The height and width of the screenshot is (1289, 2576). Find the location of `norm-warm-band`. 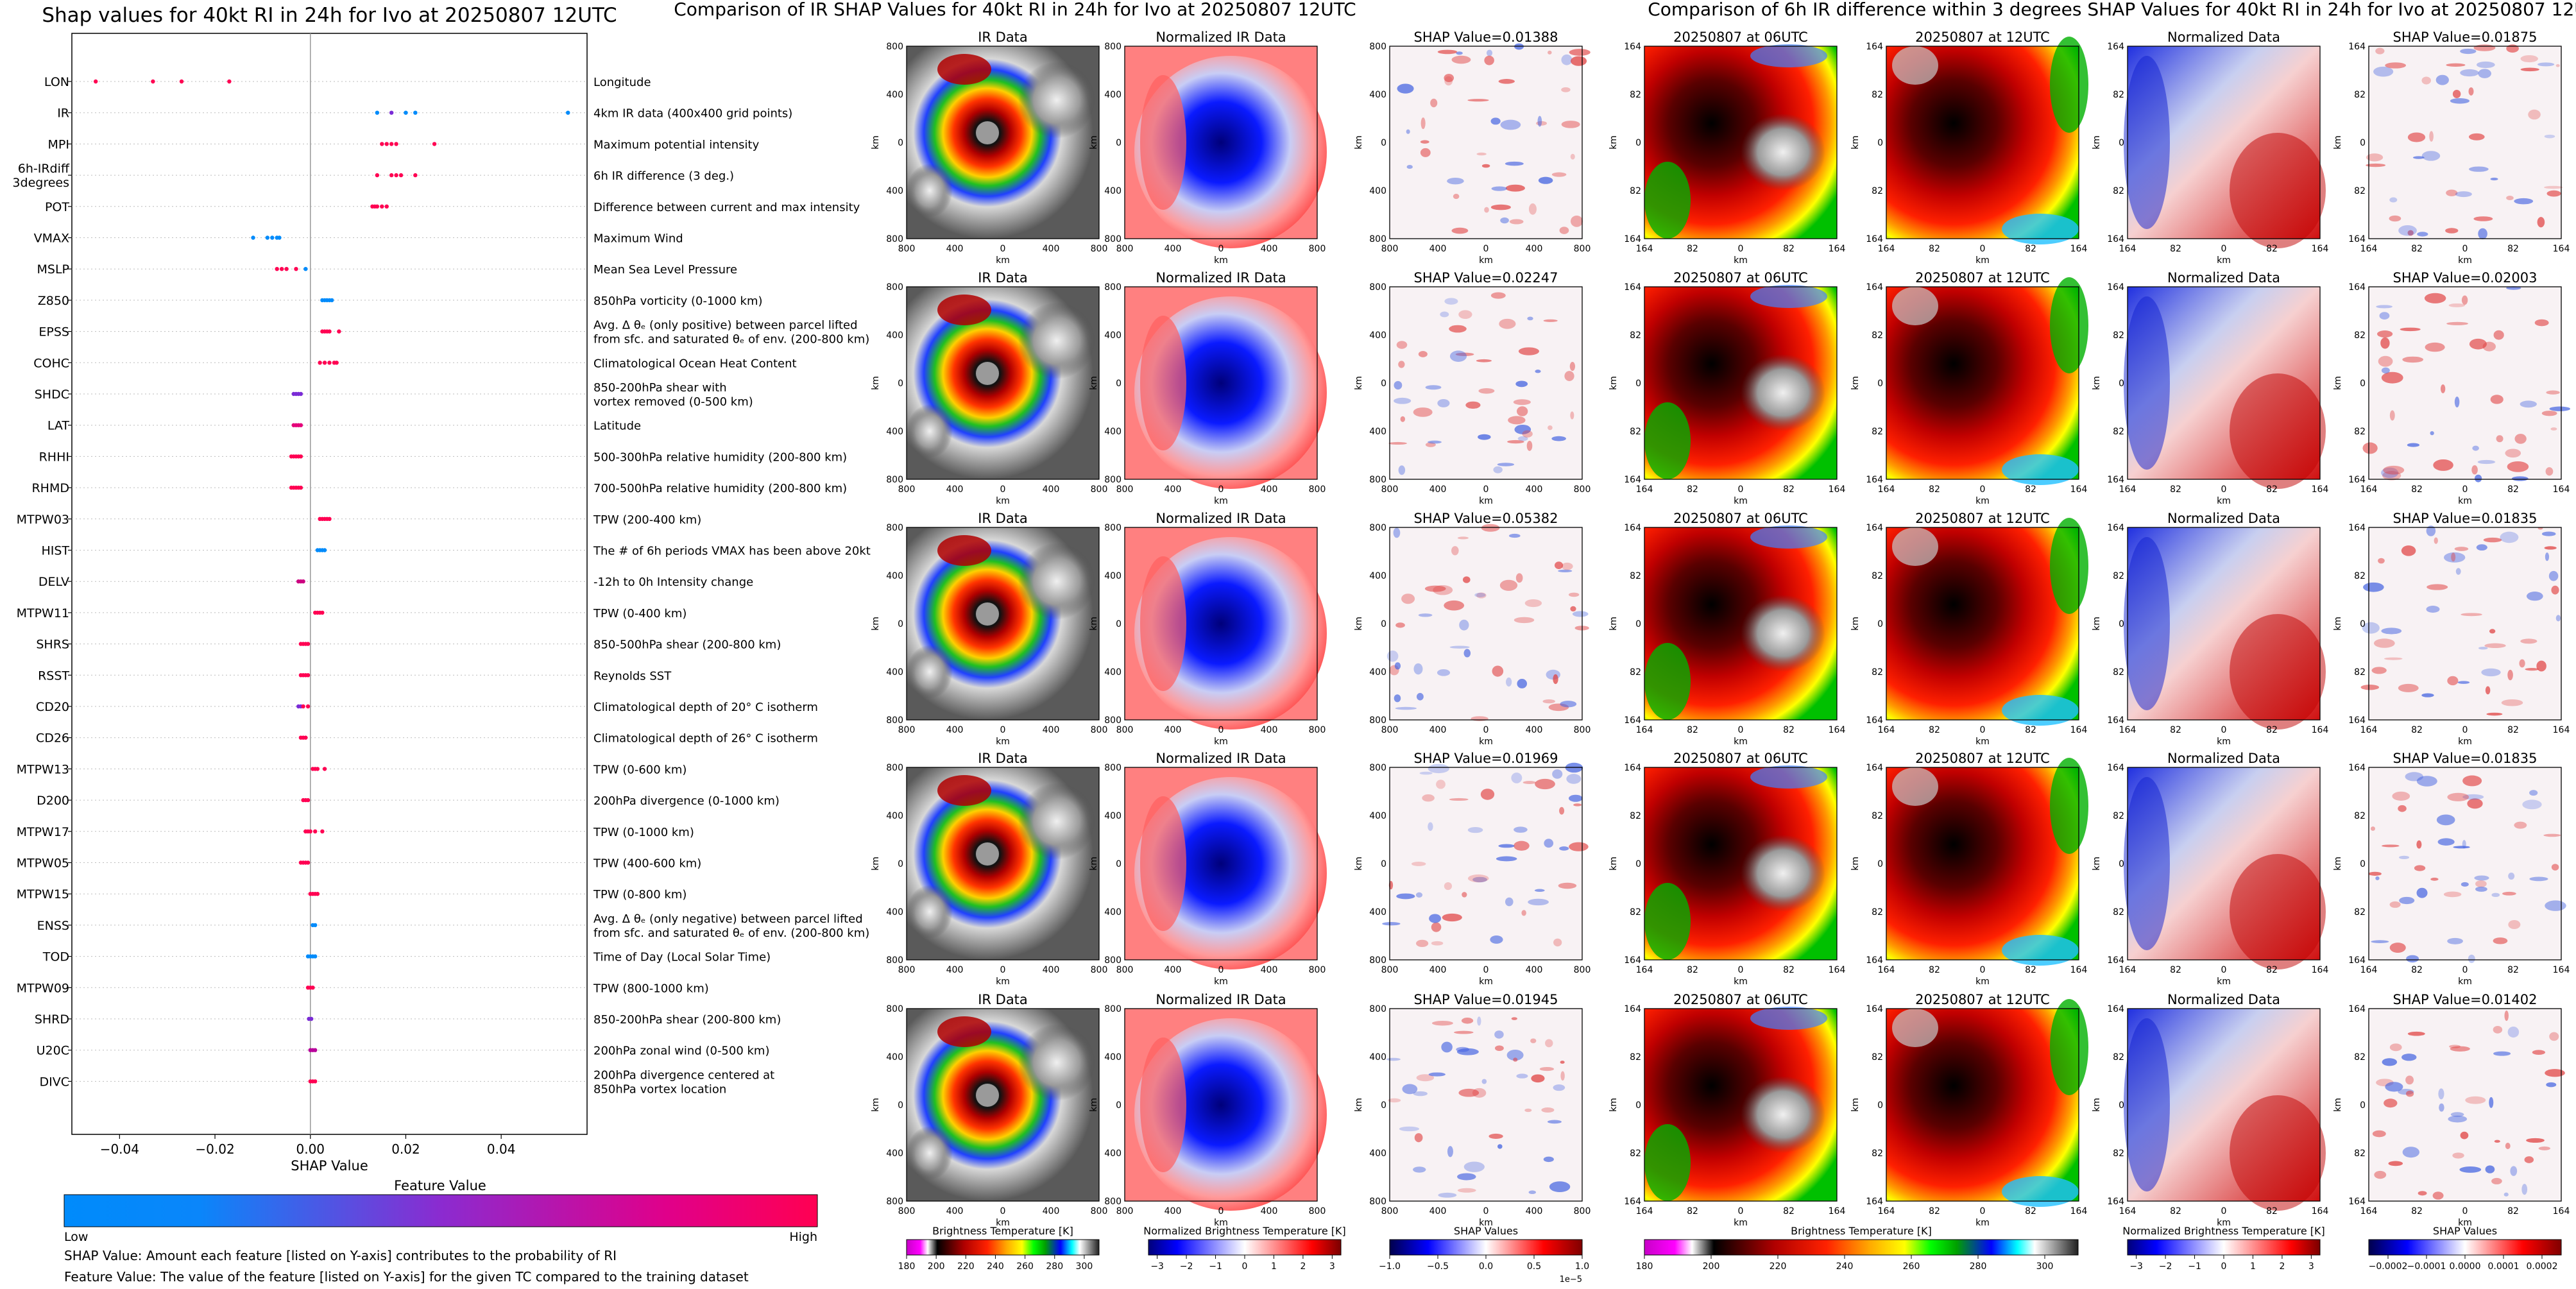

norm-warm-band is located at coordinates (1163, 623).